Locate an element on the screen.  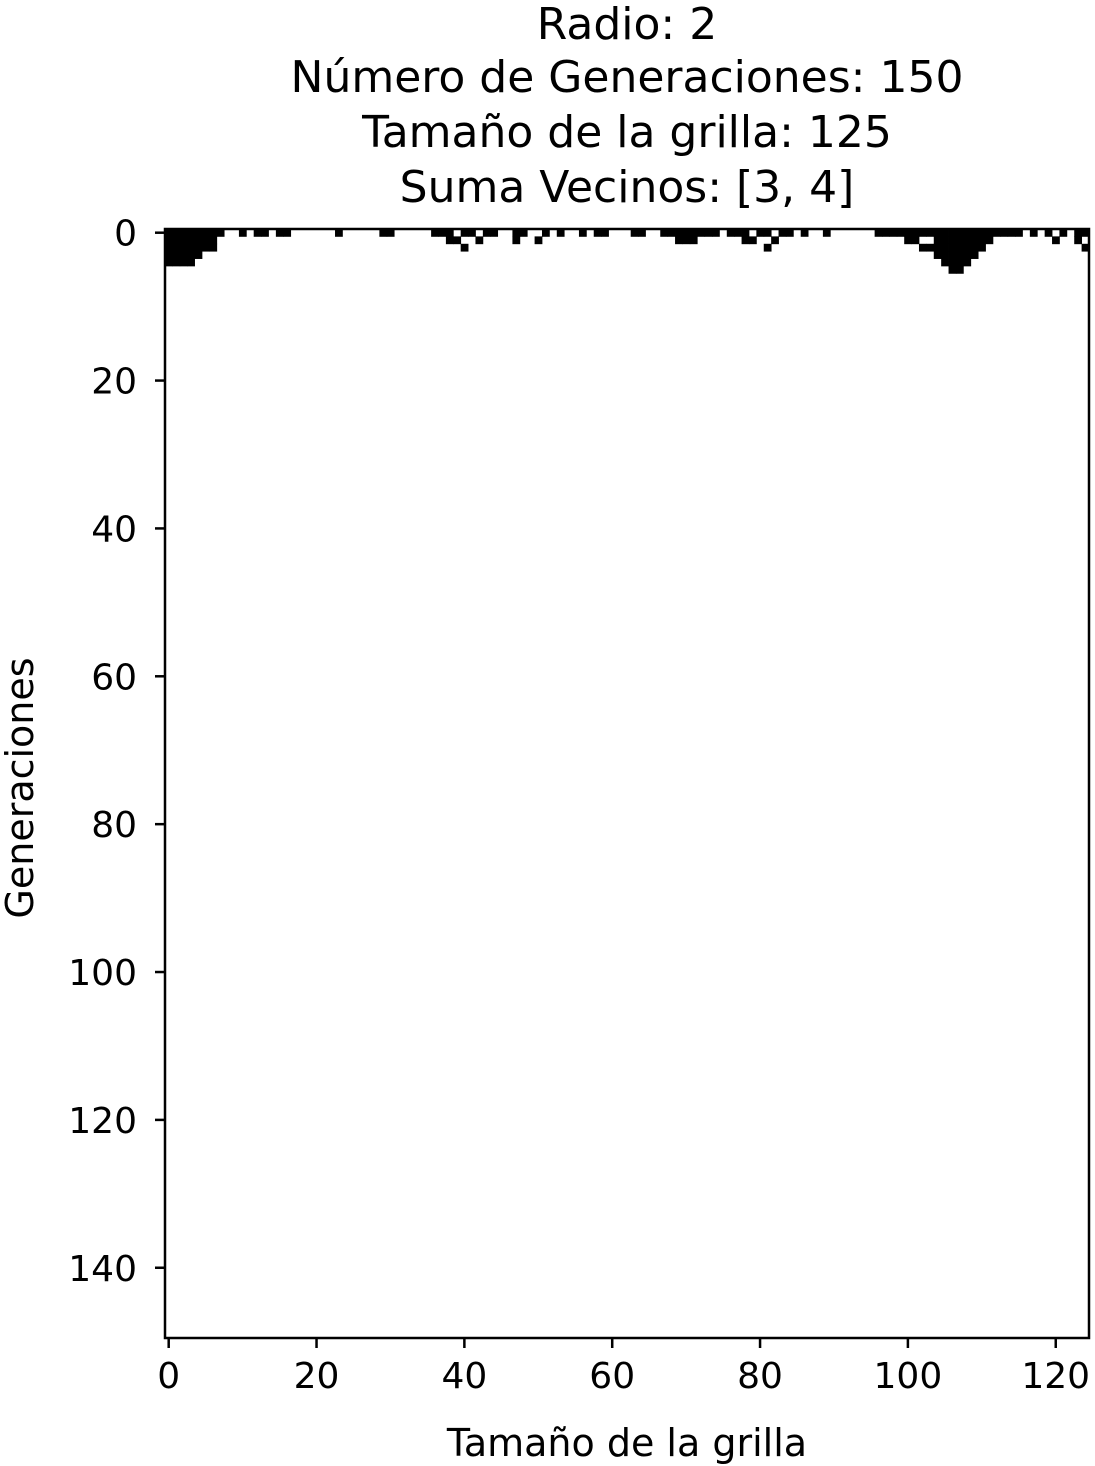
x-tick-label: 100 is located at coordinates (908, 1376).